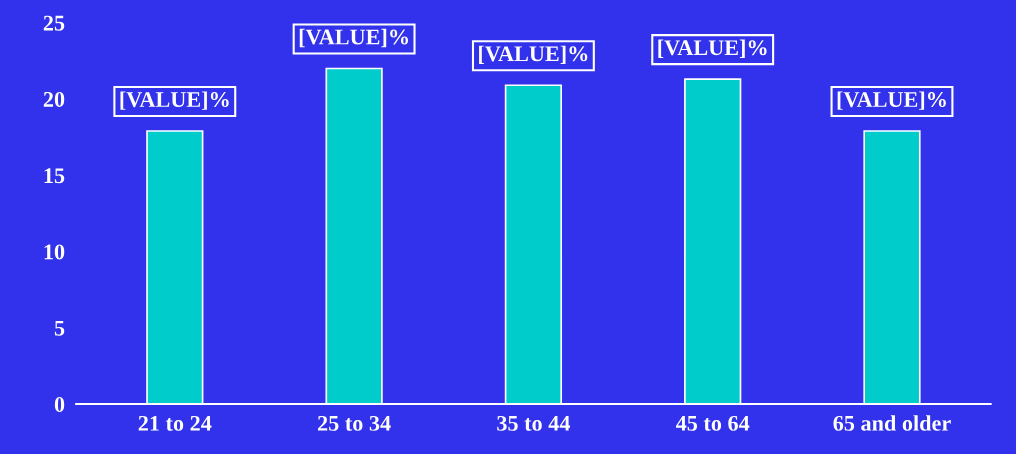 This screenshot has height=454, width=1016. What do you see at coordinates (354, 423) in the screenshot?
I see `x-tick-label: 25 to 34` at bounding box center [354, 423].